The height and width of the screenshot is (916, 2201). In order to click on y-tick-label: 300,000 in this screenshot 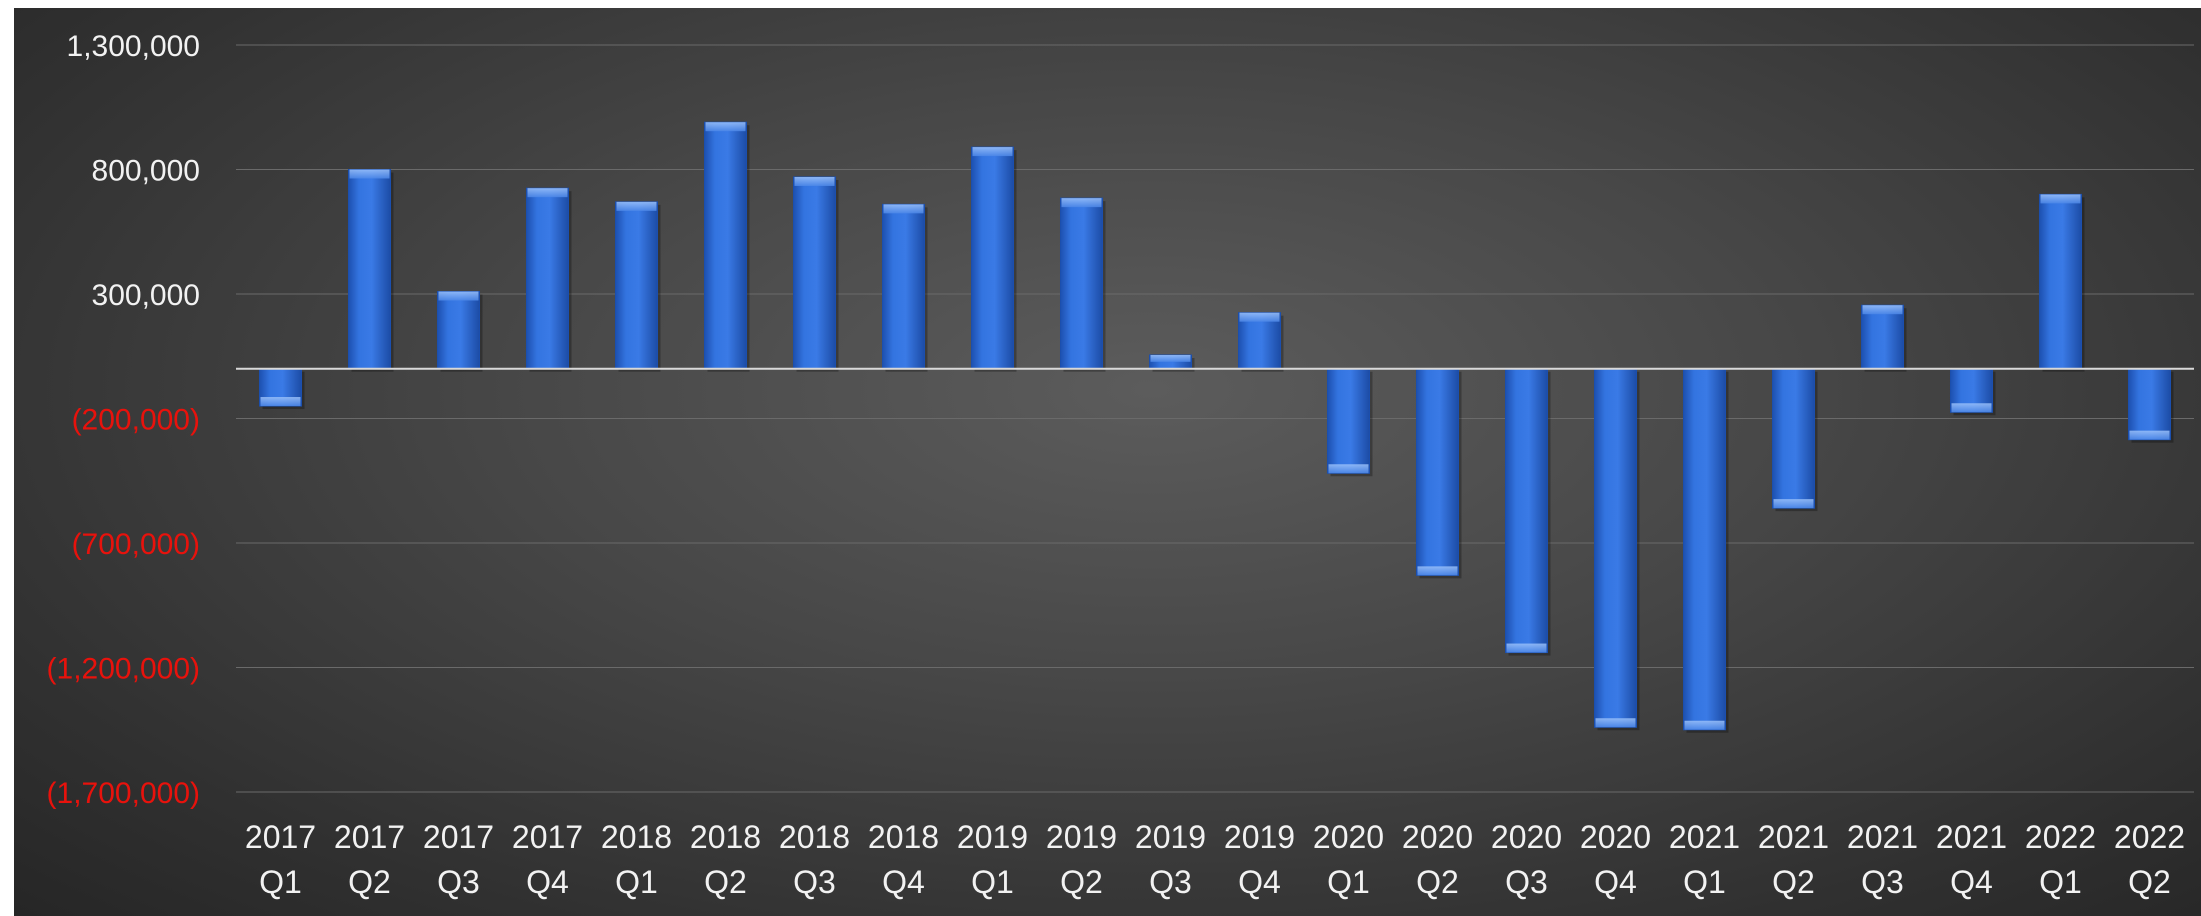, I will do `click(146, 295)`.